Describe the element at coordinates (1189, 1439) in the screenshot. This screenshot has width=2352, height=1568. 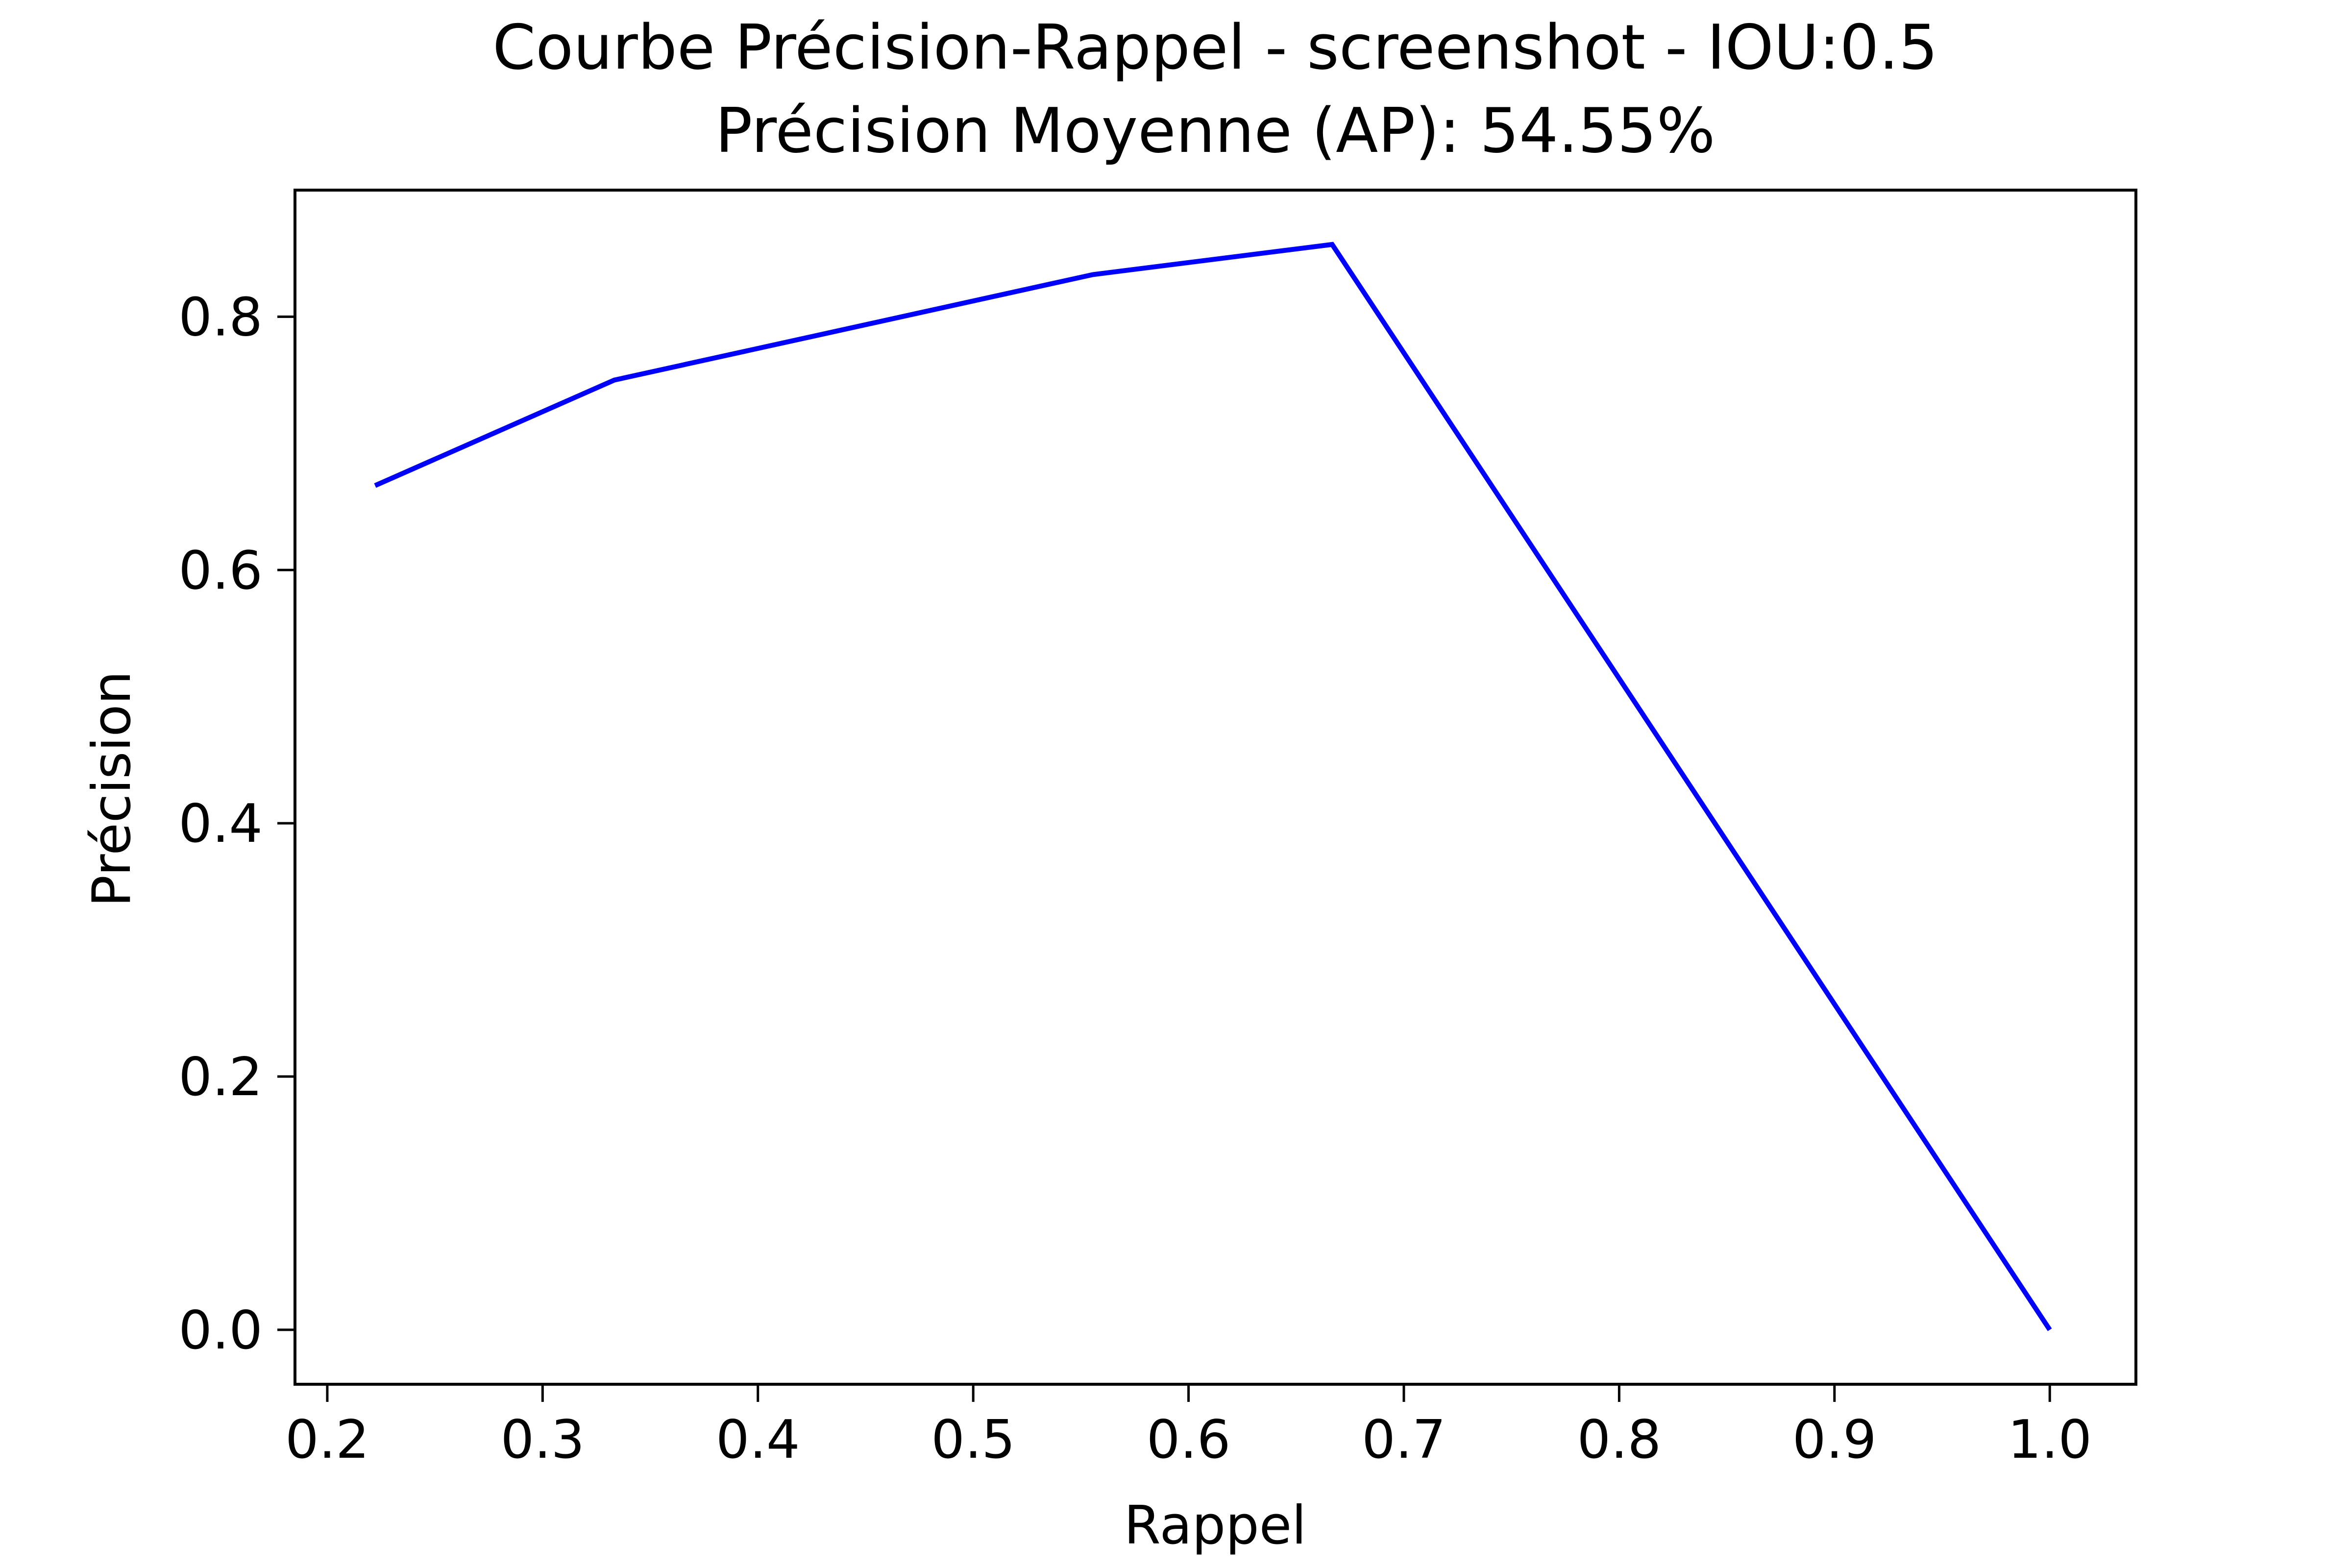
I see `x-tick-label: 0.6` at that location.